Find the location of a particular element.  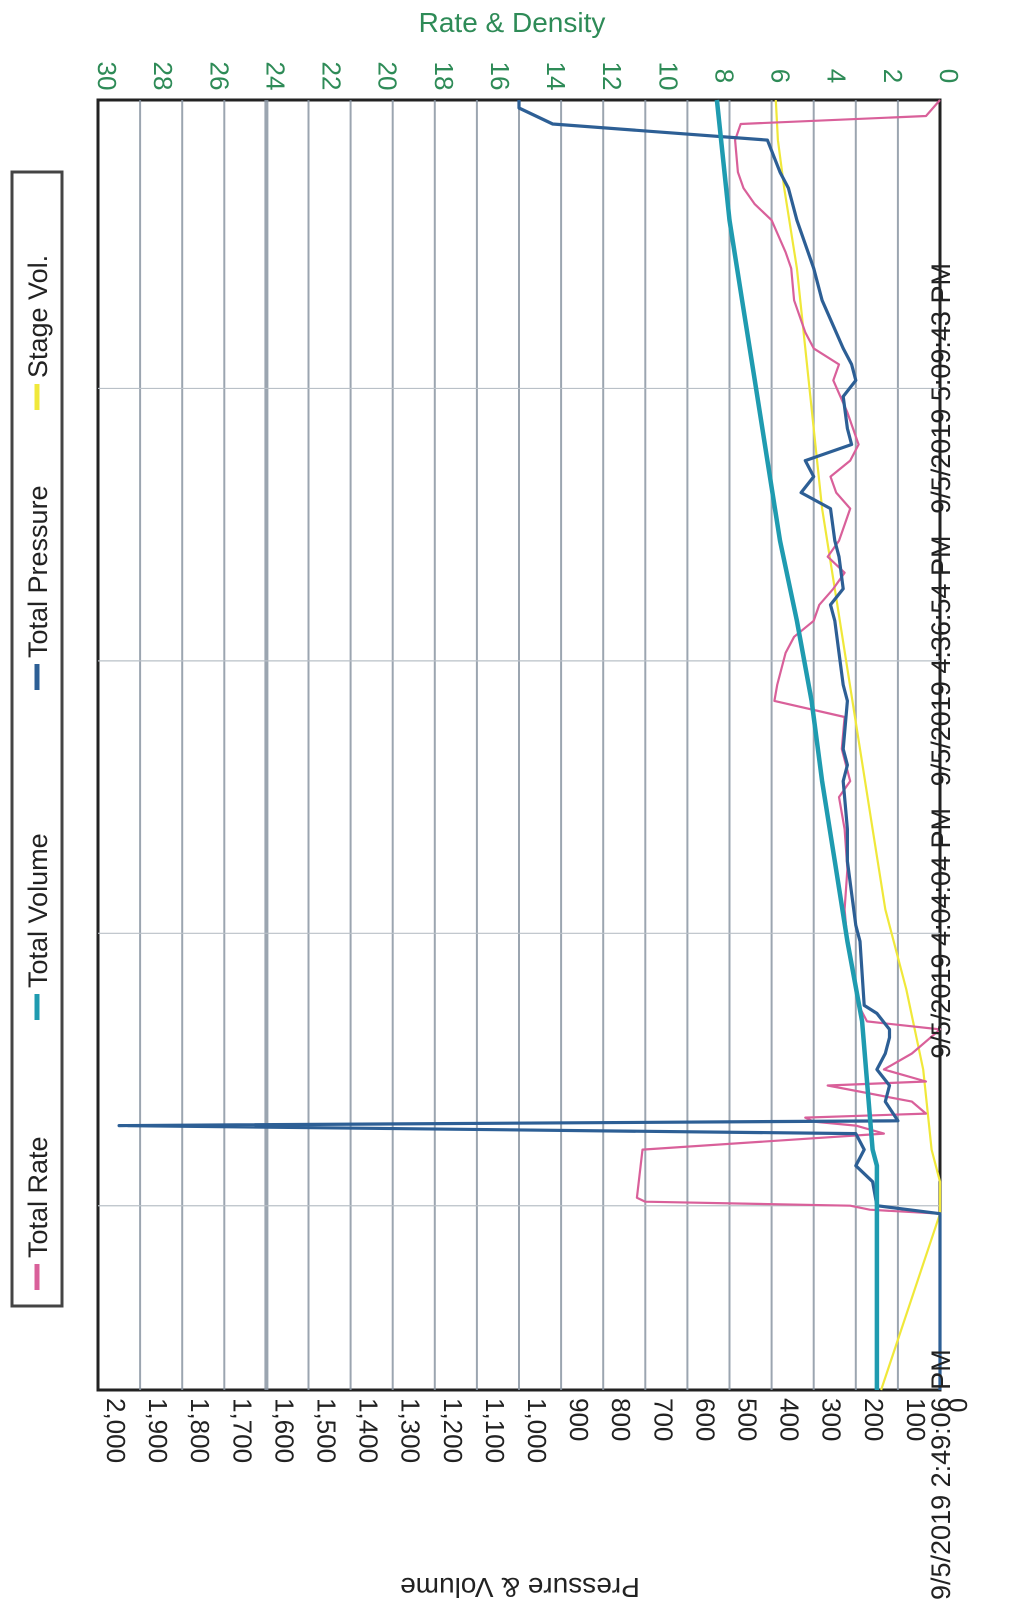

series-line-stage-vol is located at coordinates (858, 745).